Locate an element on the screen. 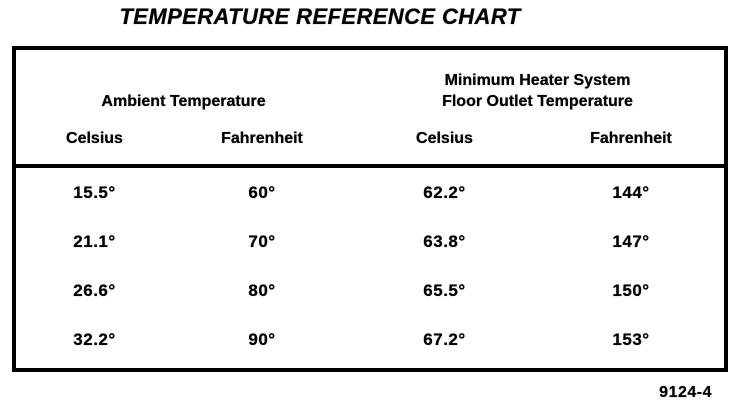  column-group-ambient-label: Ambient Temperature is located at coordinates (183, 102).